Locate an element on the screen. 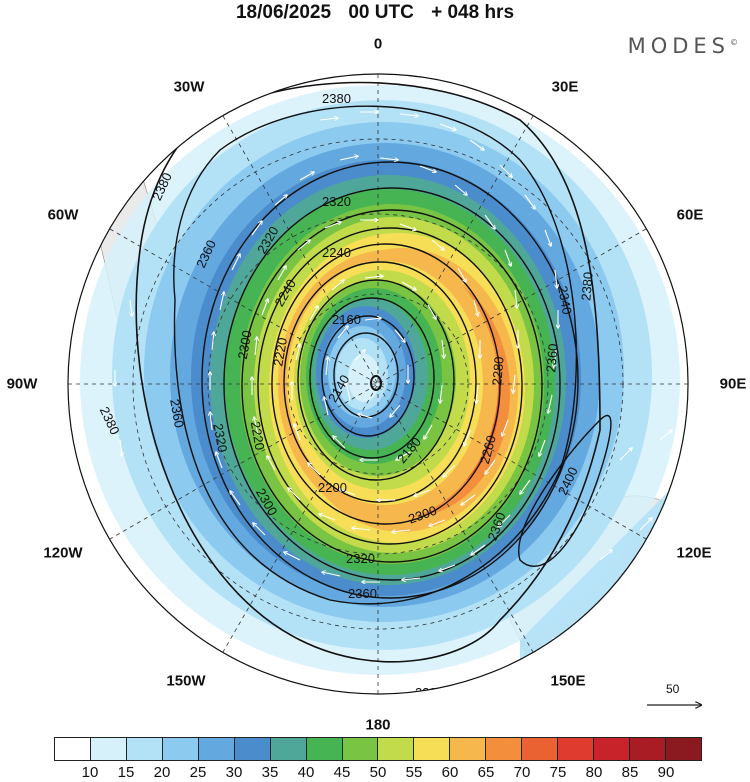 The image size is (750, 782). colorbar-tick-label: 75 is located at coordinates (558, 772).